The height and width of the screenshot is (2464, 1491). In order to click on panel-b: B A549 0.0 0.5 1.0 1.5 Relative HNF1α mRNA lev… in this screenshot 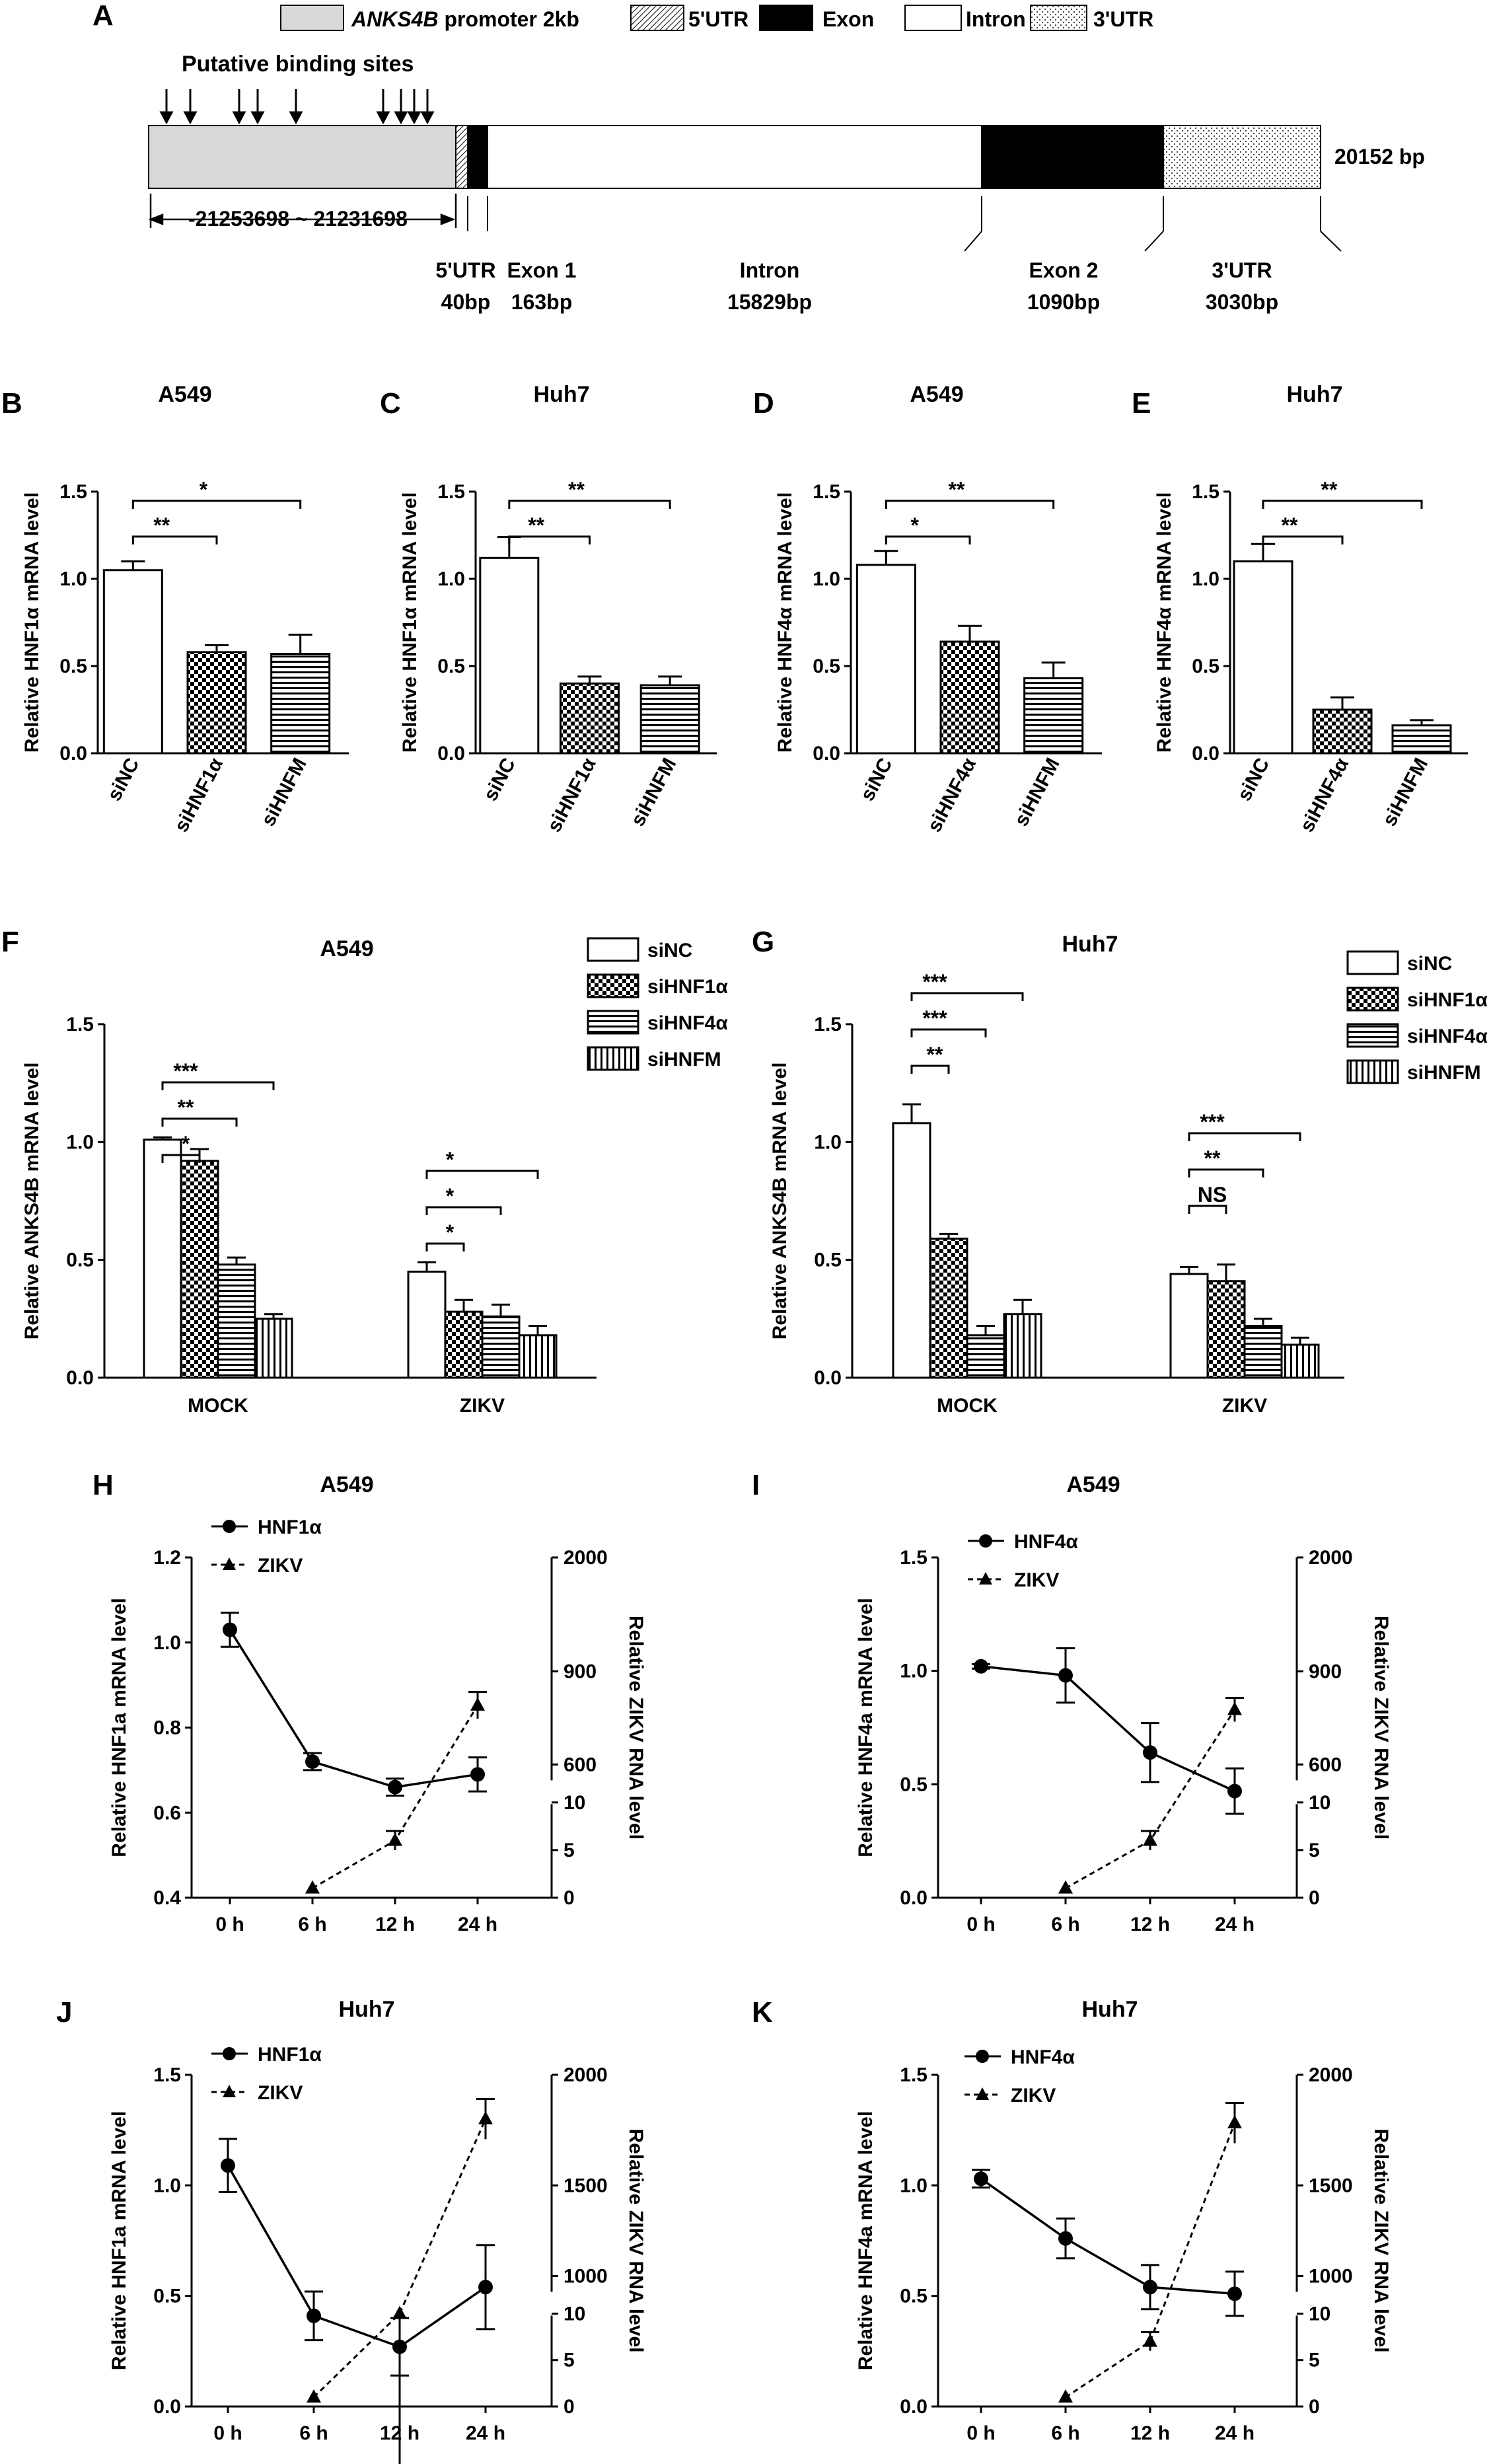, I will do `click(175, 609)`.